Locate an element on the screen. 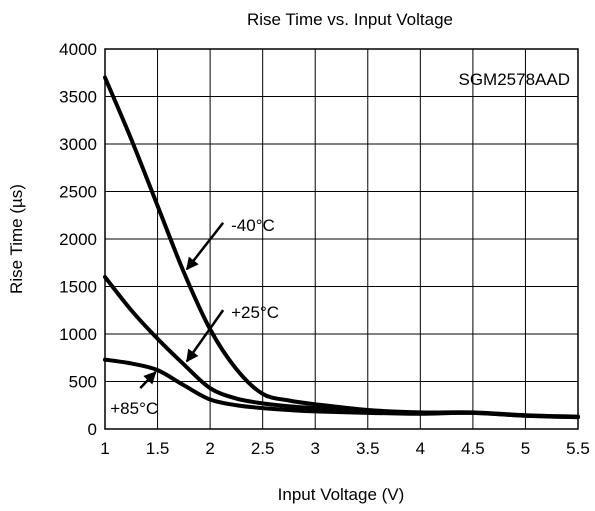 Image resolution: width=595 pixels, height=511 pixels. x-tick-label: 2 is located at coordinates (209, 448).